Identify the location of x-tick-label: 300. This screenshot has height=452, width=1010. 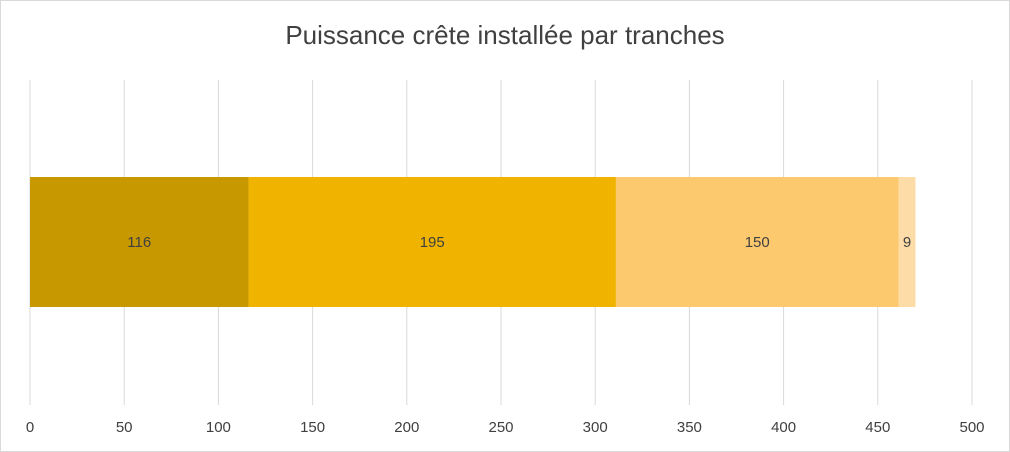
(595, 427).